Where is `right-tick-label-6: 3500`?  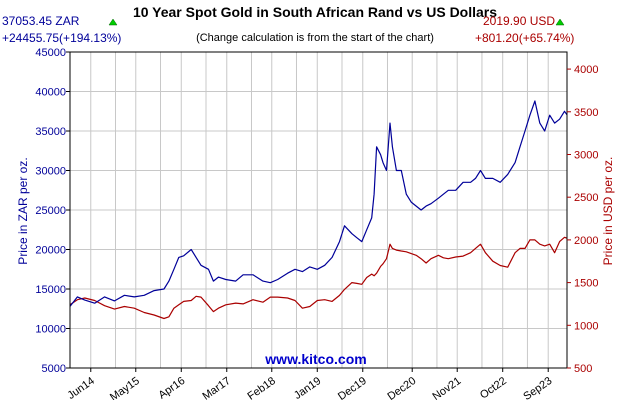 right-tick-label-6: 3500 is located at coordinates (586, 113).